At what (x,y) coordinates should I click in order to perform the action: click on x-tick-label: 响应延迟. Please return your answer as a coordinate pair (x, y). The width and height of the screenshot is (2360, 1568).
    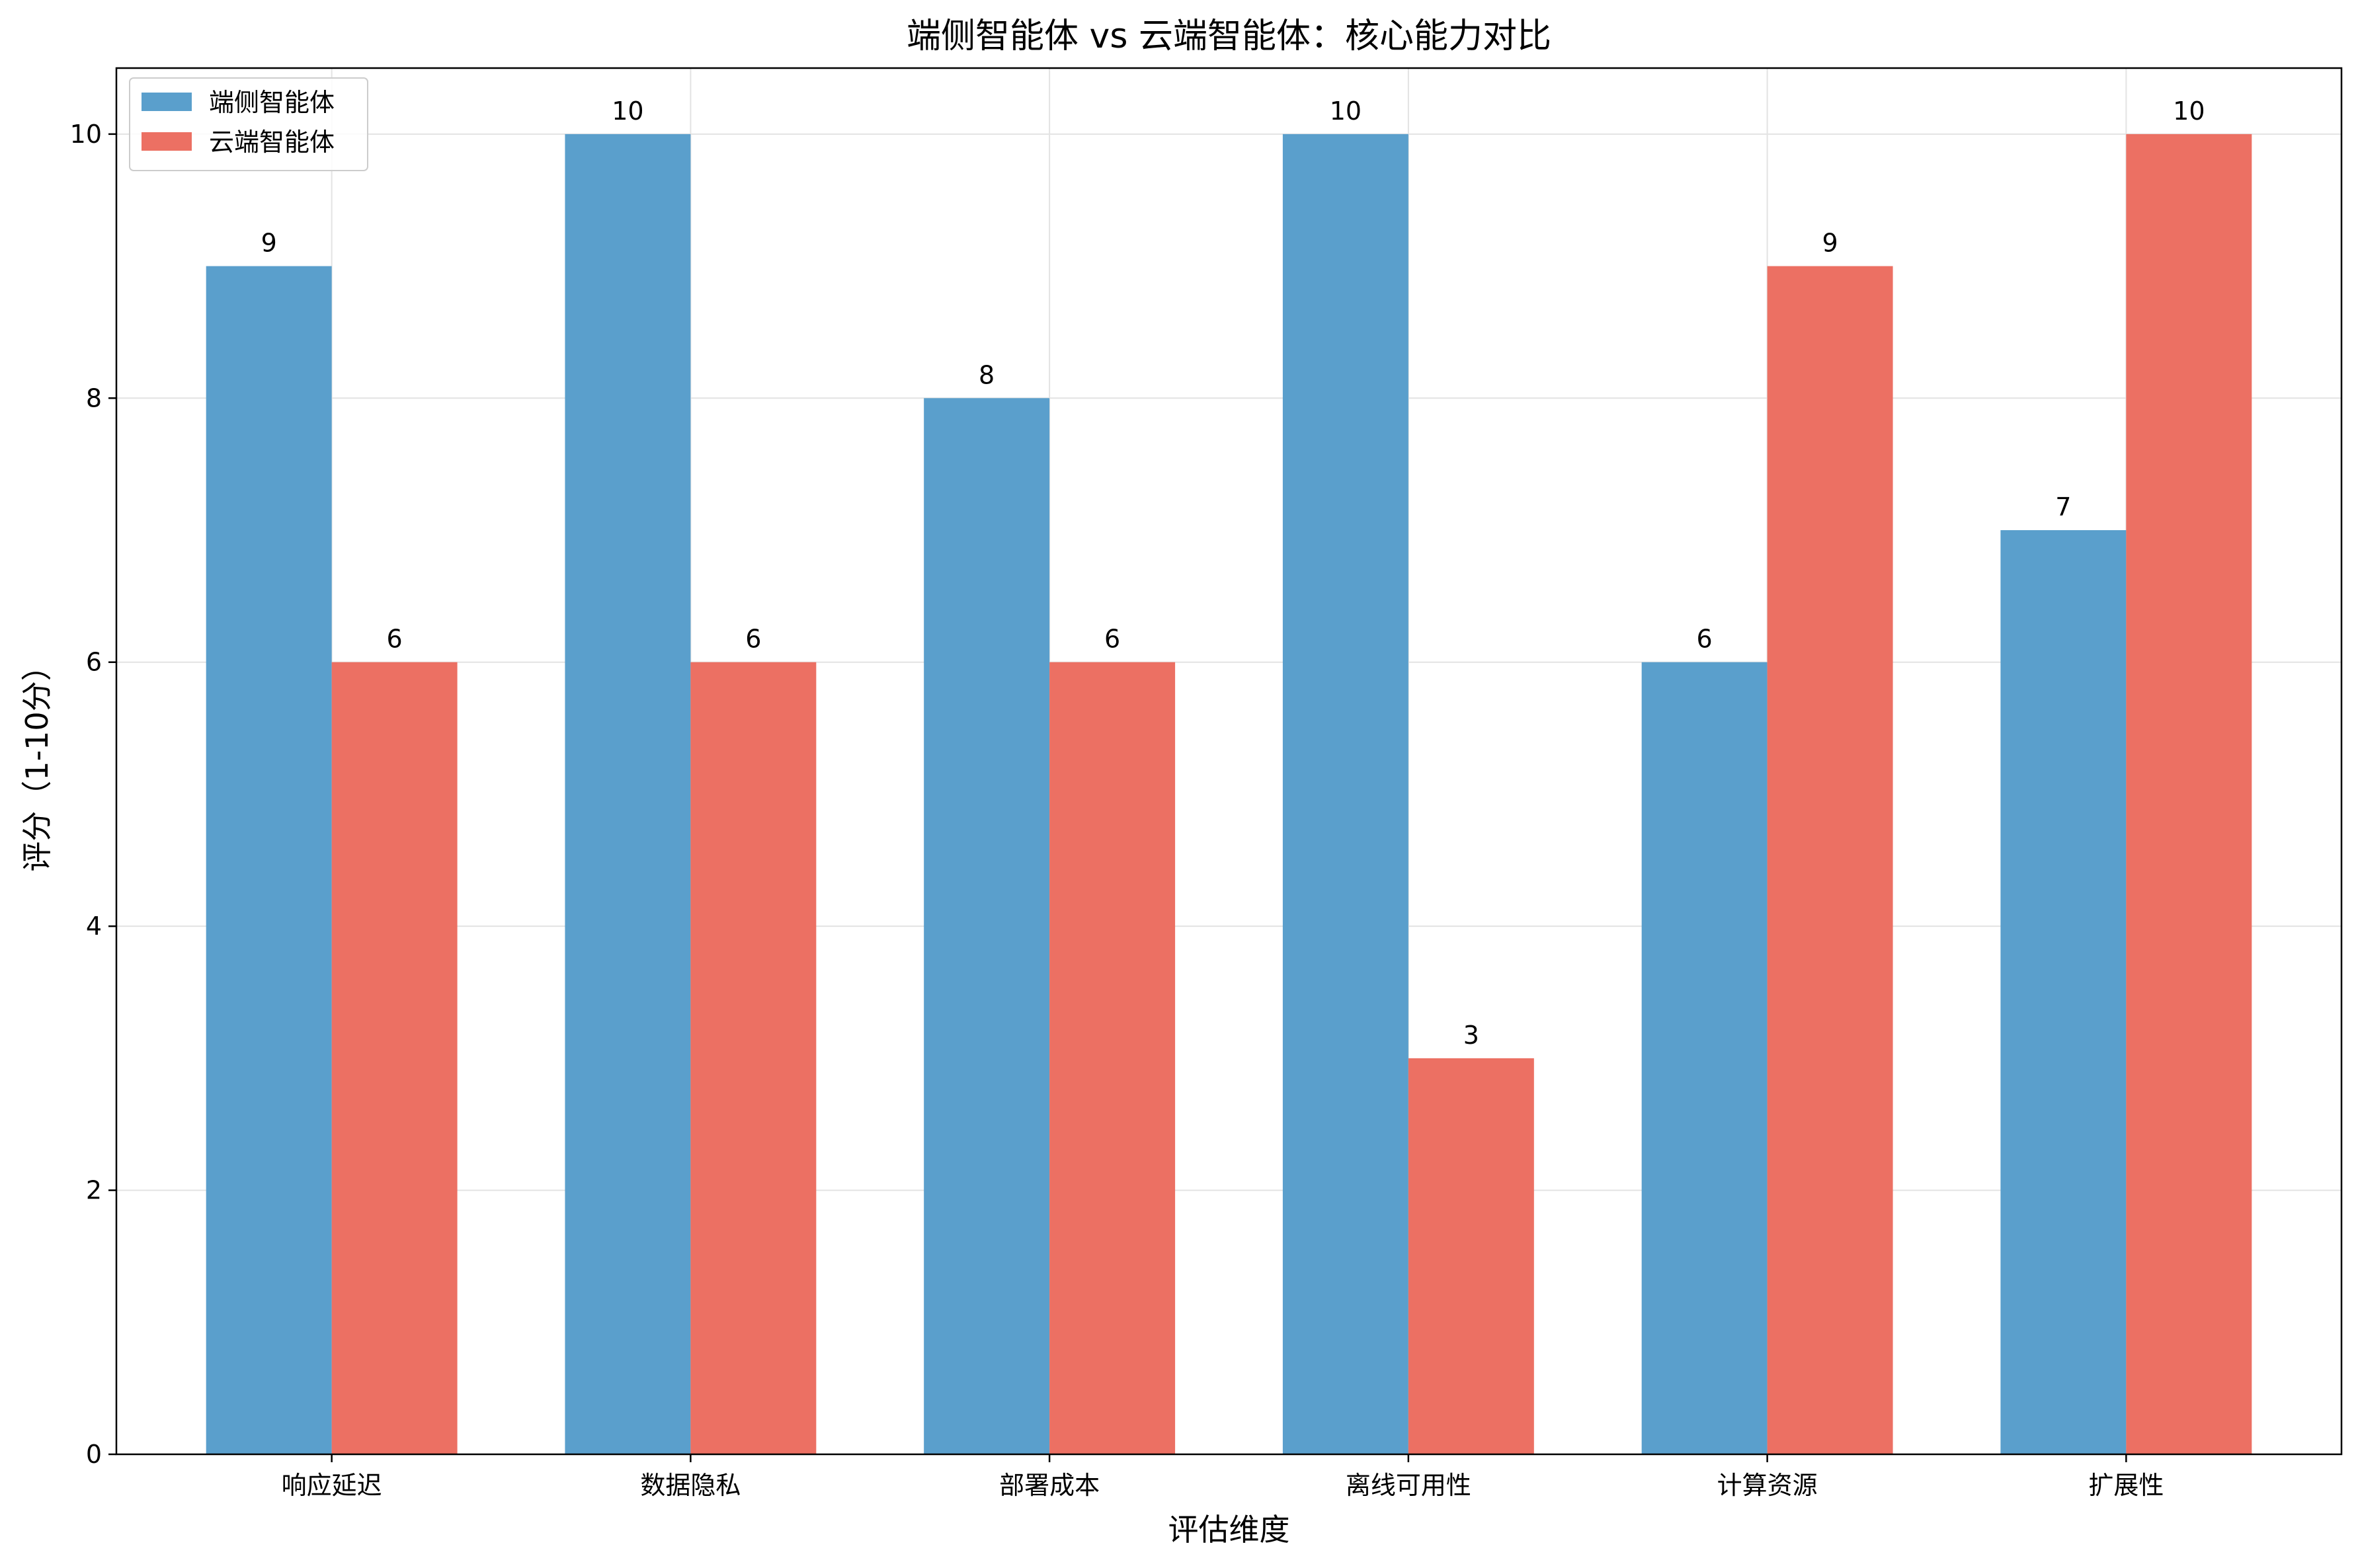
    Looking at the image, I should click on (332, 1485).